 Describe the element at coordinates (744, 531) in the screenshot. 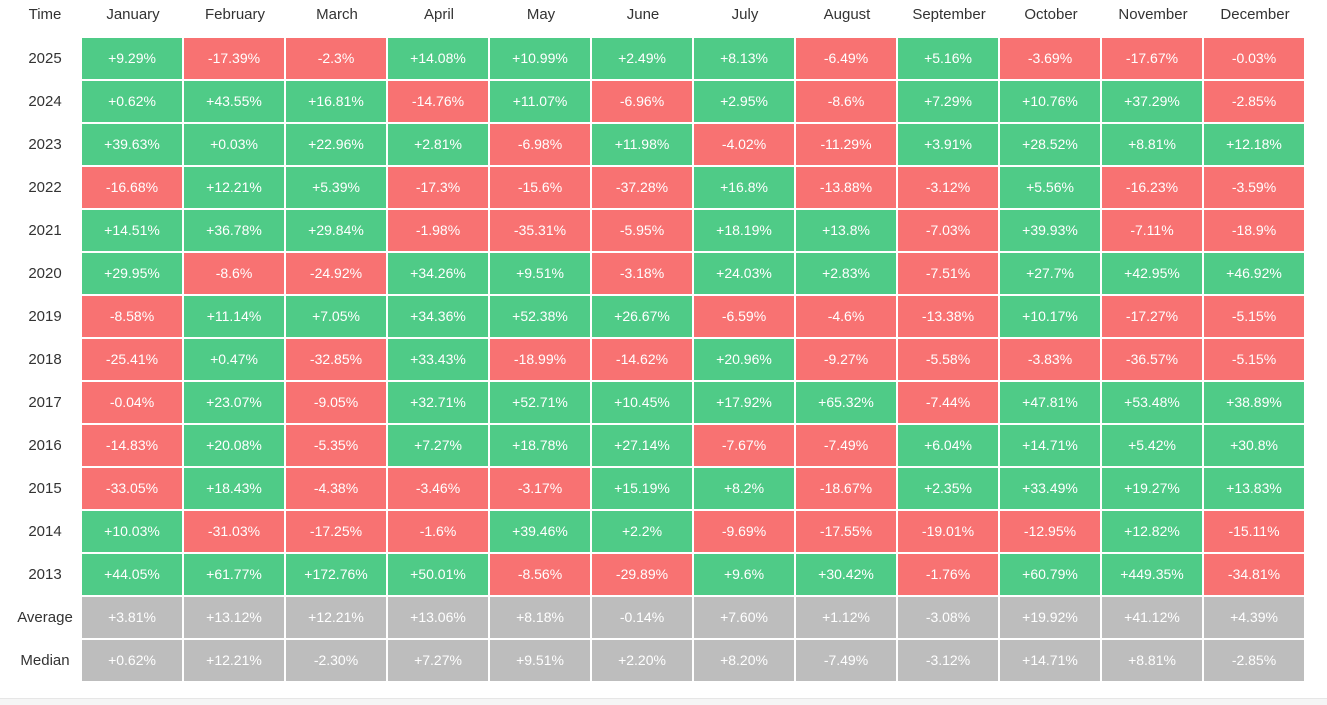

I see `return-cell: -9.69%` at that location.